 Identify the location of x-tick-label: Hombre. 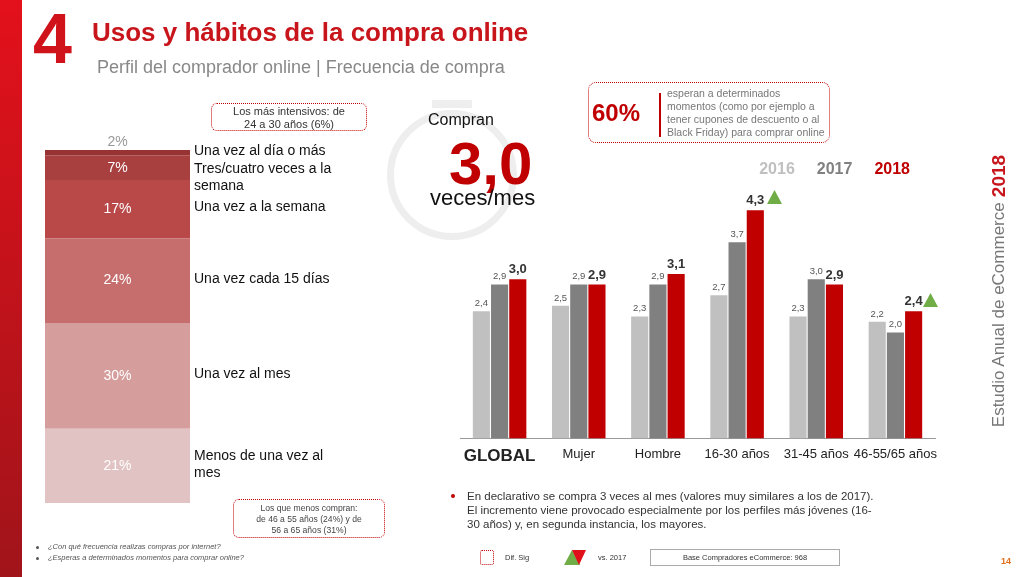
(658, 453).